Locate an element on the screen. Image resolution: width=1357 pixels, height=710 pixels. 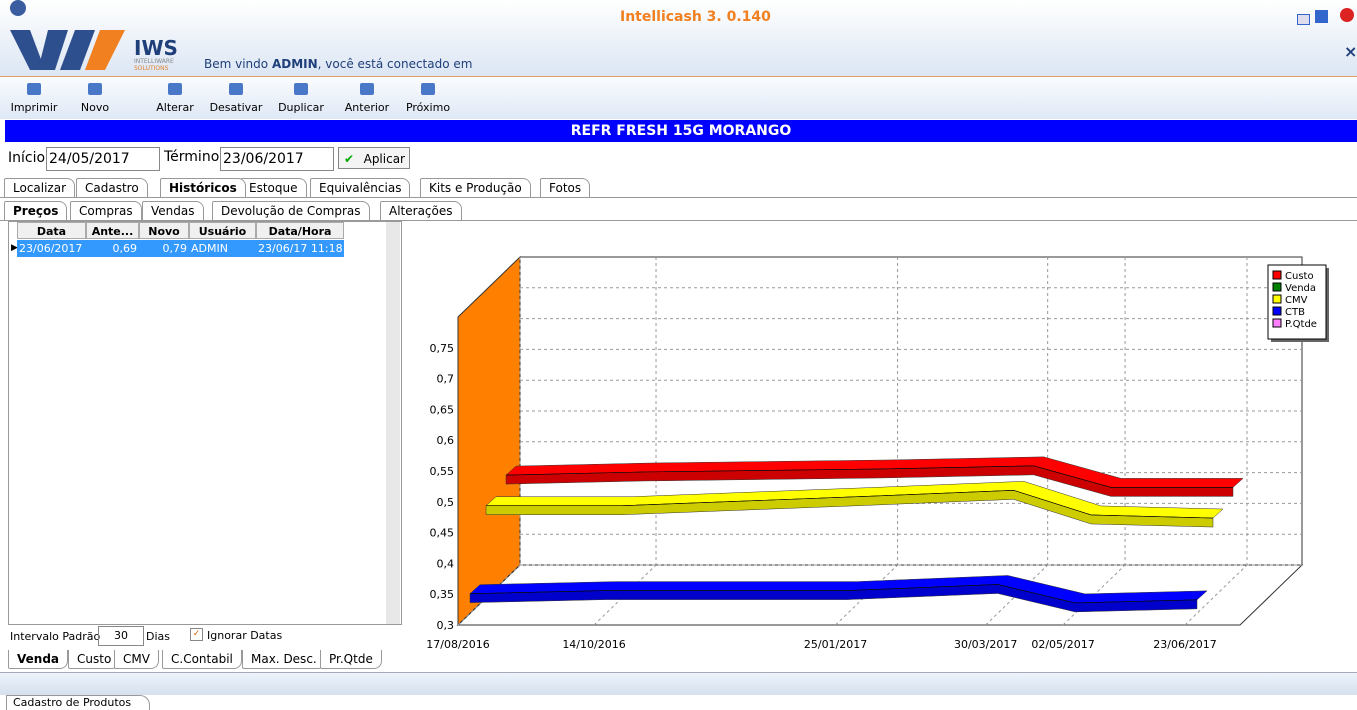
welcome: Bem vindo ADMIN, você está conectado em is located at coordinates (338, 64).